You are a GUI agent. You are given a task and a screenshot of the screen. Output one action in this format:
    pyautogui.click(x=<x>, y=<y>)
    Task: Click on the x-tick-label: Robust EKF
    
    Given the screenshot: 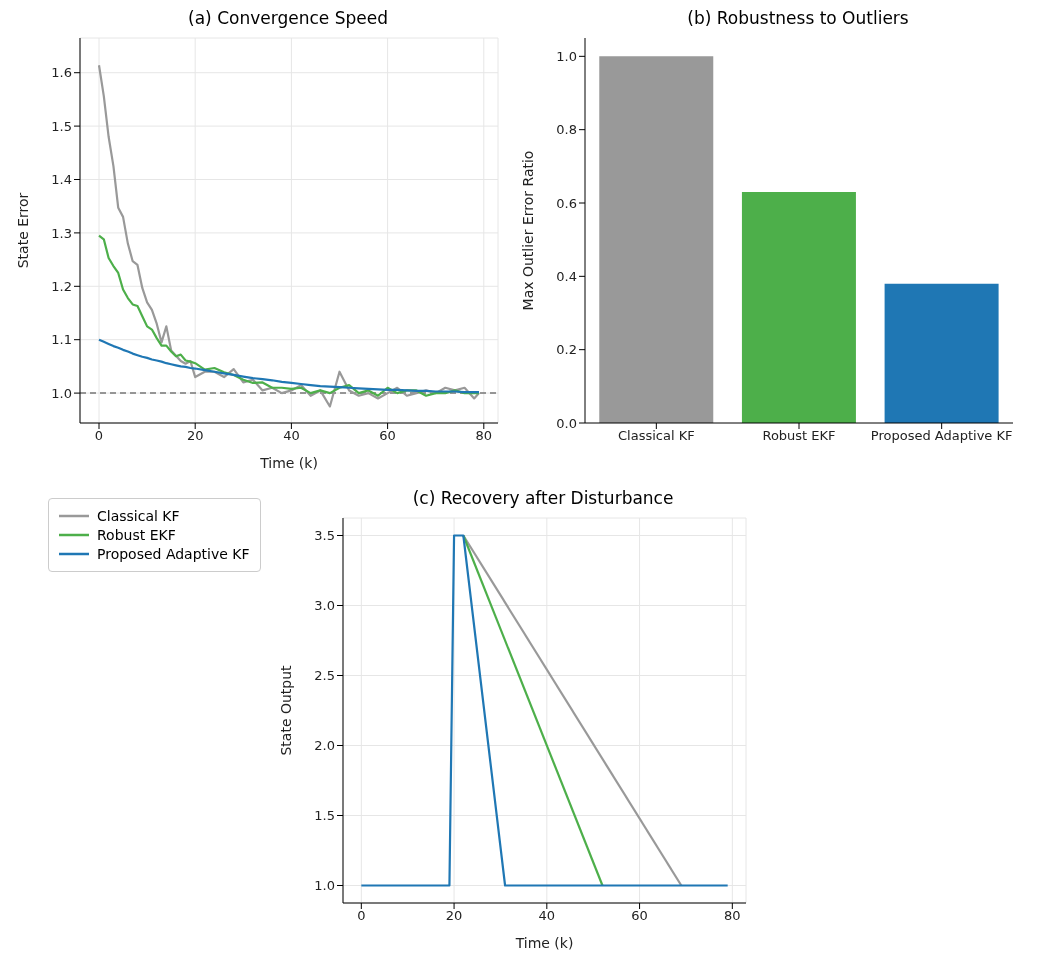 What is the action you would take?
    pyautogui.click(x=799, y=436)
    